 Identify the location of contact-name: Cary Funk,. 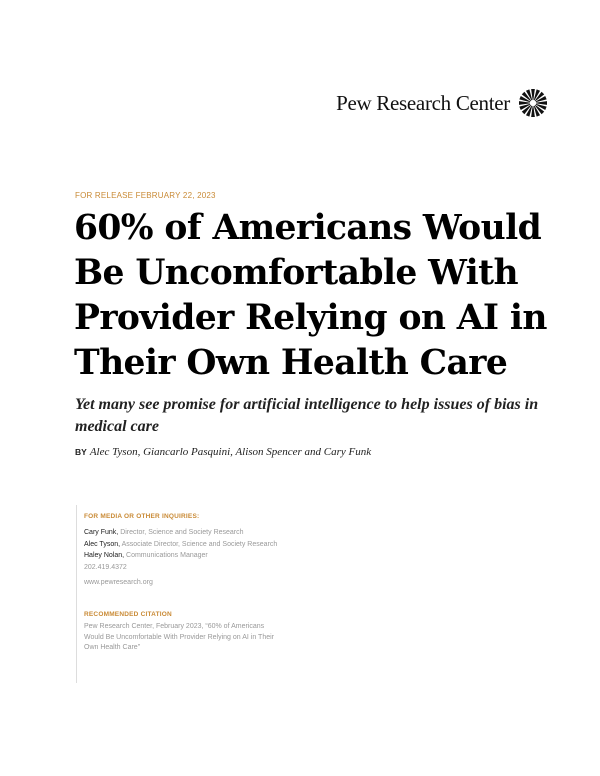
(101, 532).